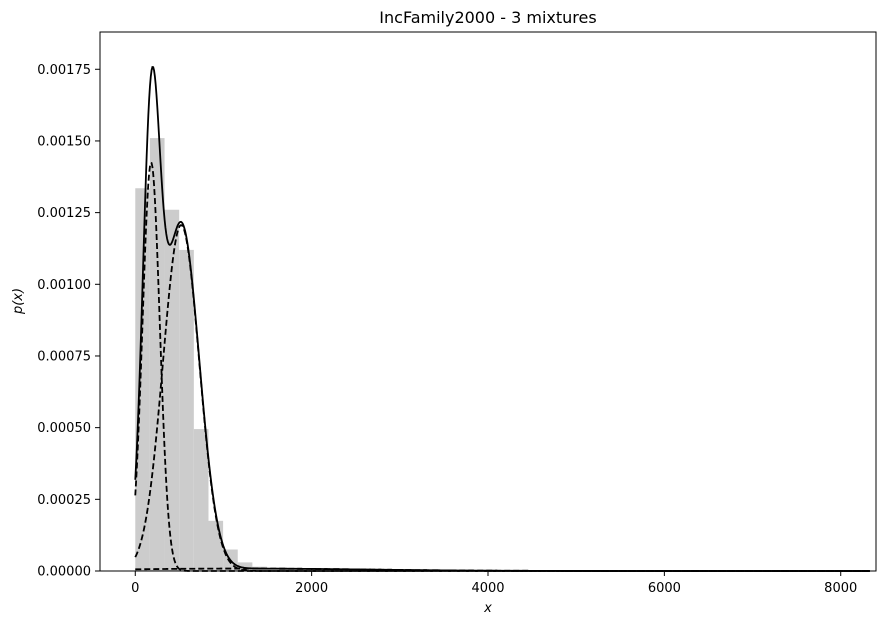  What do you see at coordinates (18, 301) in the screenshot?
I see `y-axis-label: p(x)` at bounding box center [18, 301].